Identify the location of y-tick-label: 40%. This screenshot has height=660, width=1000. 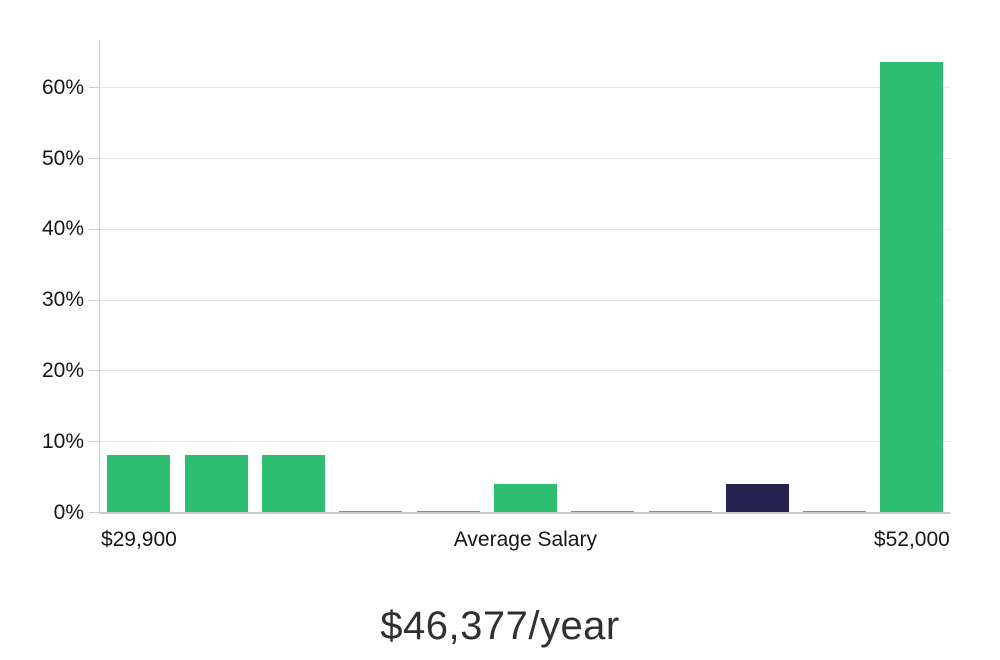
(62, 229).